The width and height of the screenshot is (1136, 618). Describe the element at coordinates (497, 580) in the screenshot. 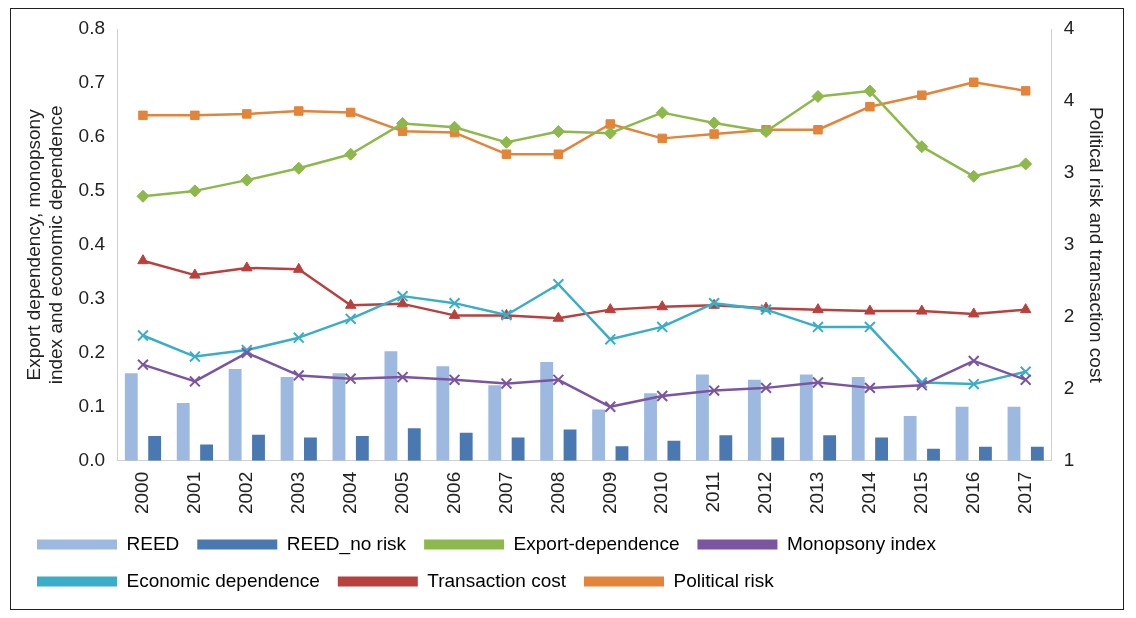

I see `legend-label: Transaction cost` at that location.